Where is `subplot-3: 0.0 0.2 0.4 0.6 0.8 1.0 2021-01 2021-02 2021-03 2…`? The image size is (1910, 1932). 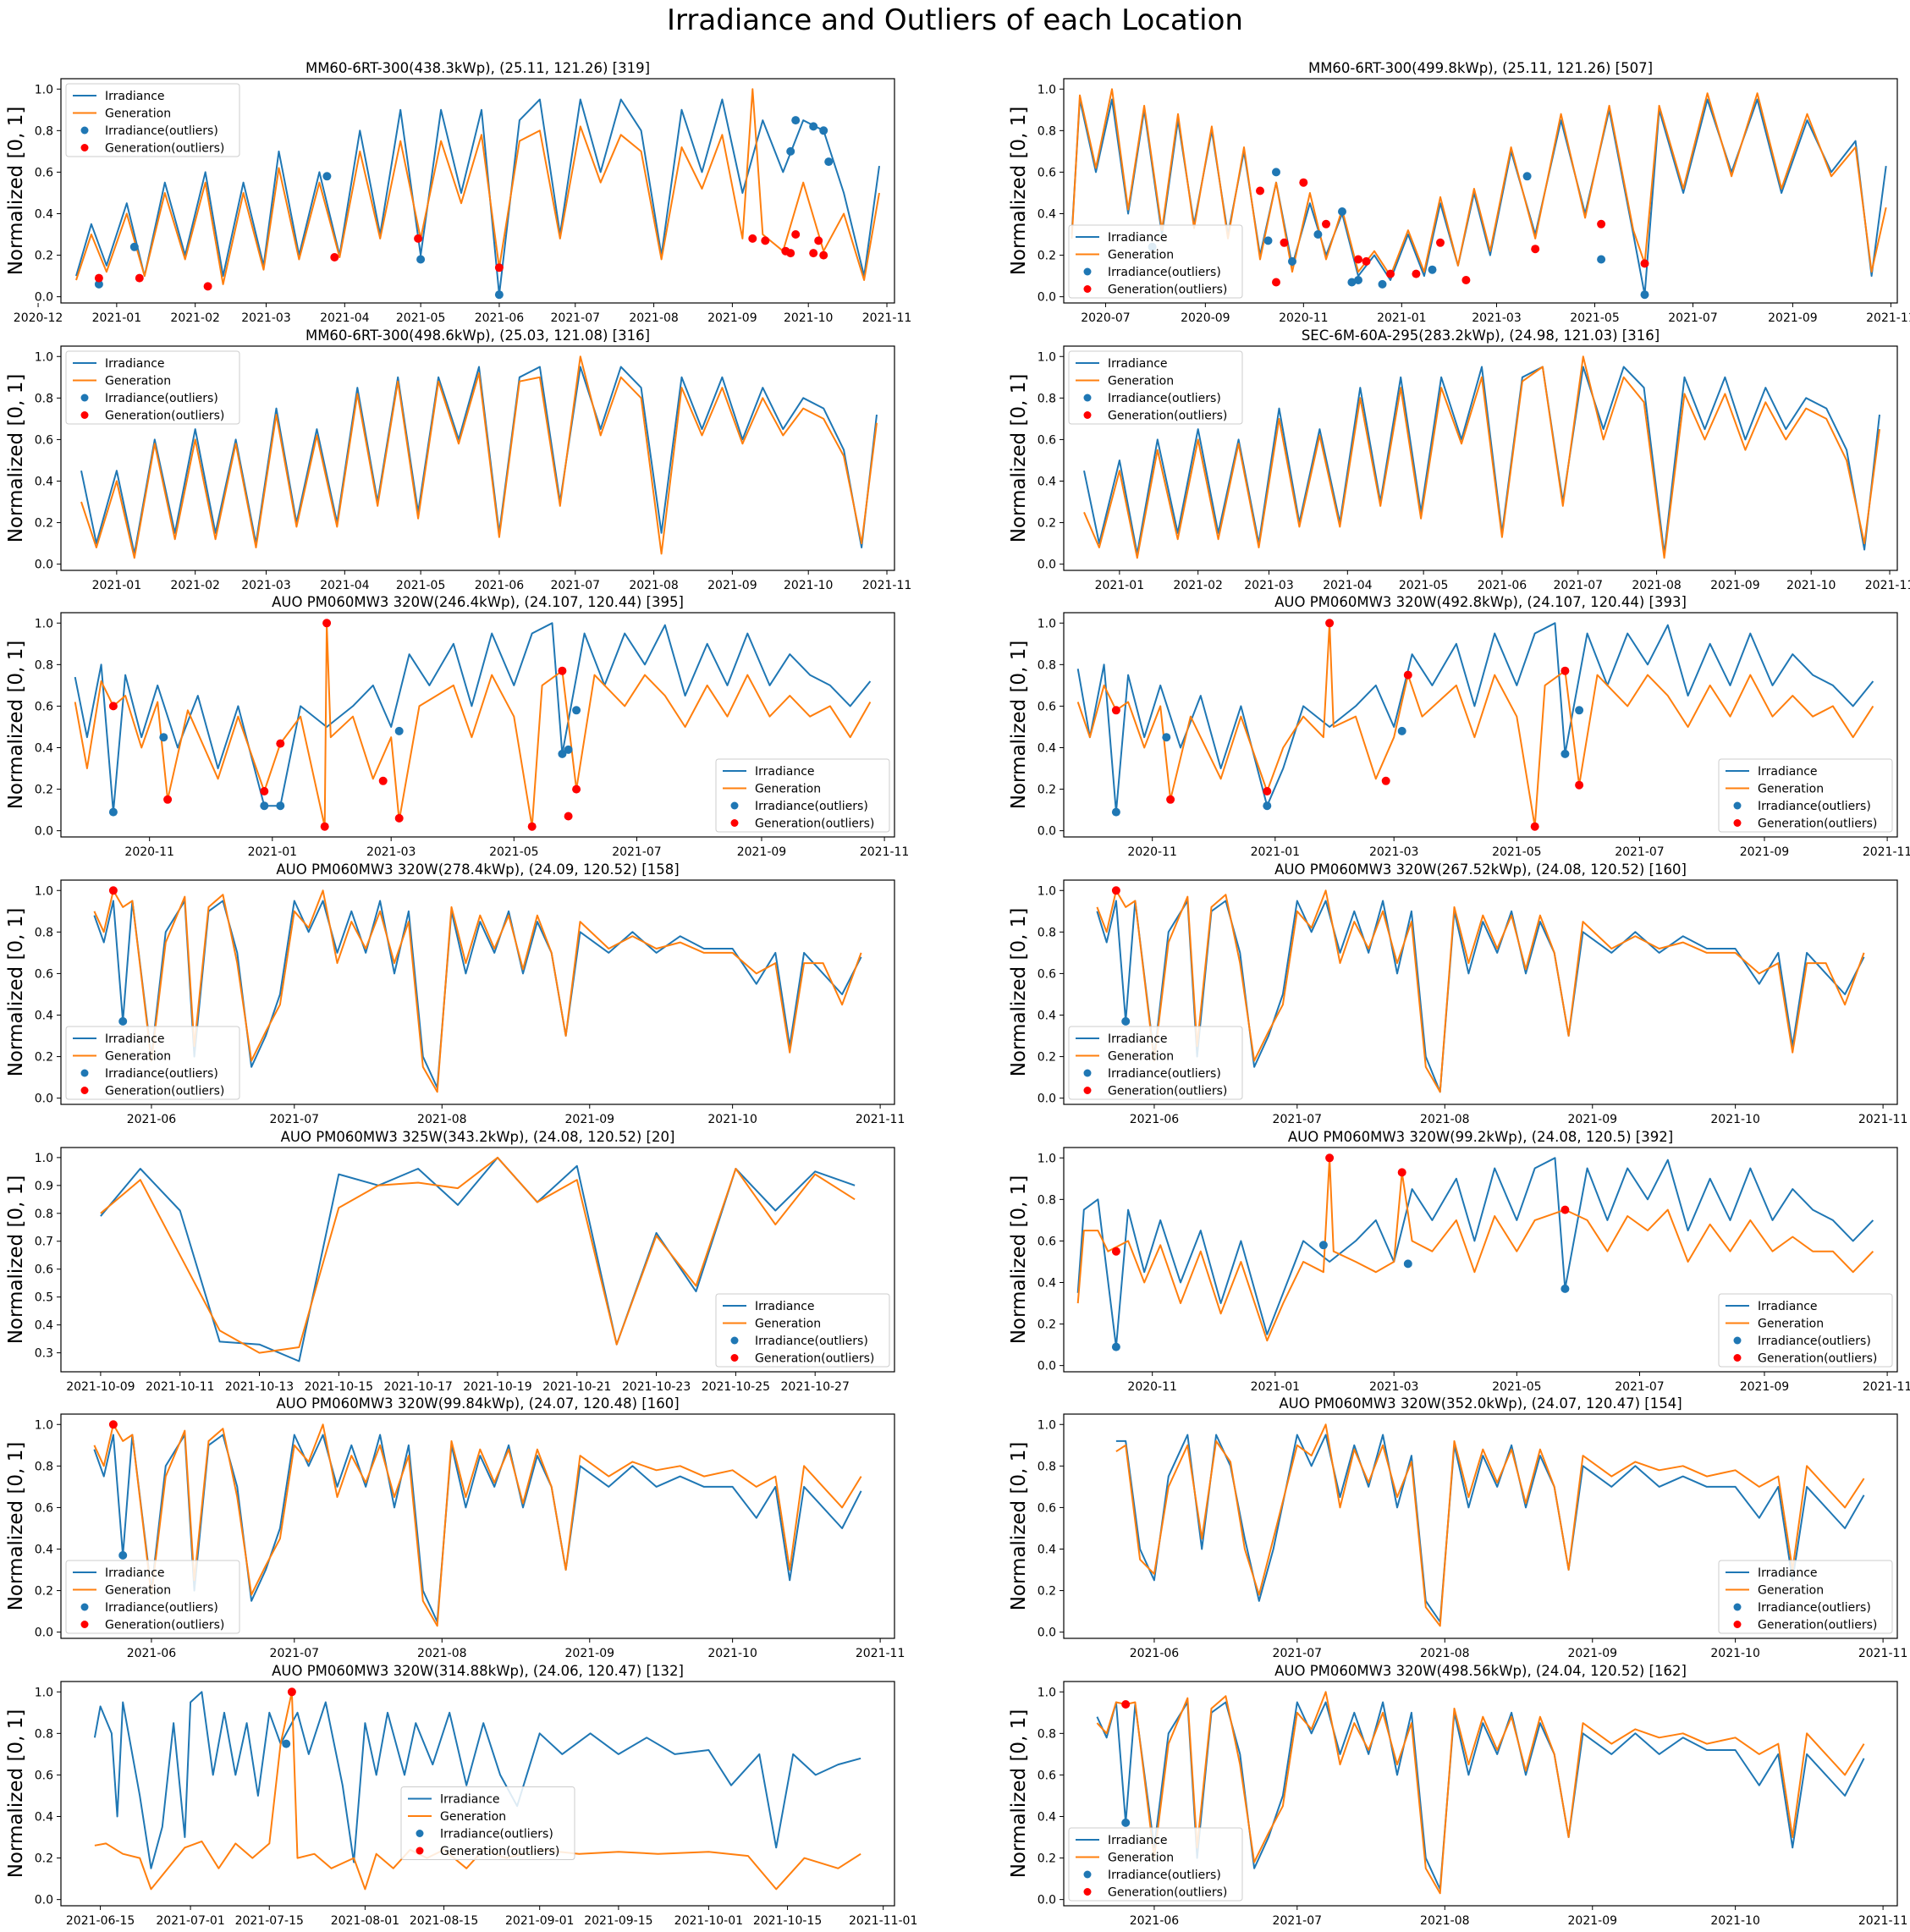 subplot-3: 0.0 0.2 0.4 0.6 0.8 1.0 2021-01 2021-02 2021-03 2… is located at coordinates (458, 460).